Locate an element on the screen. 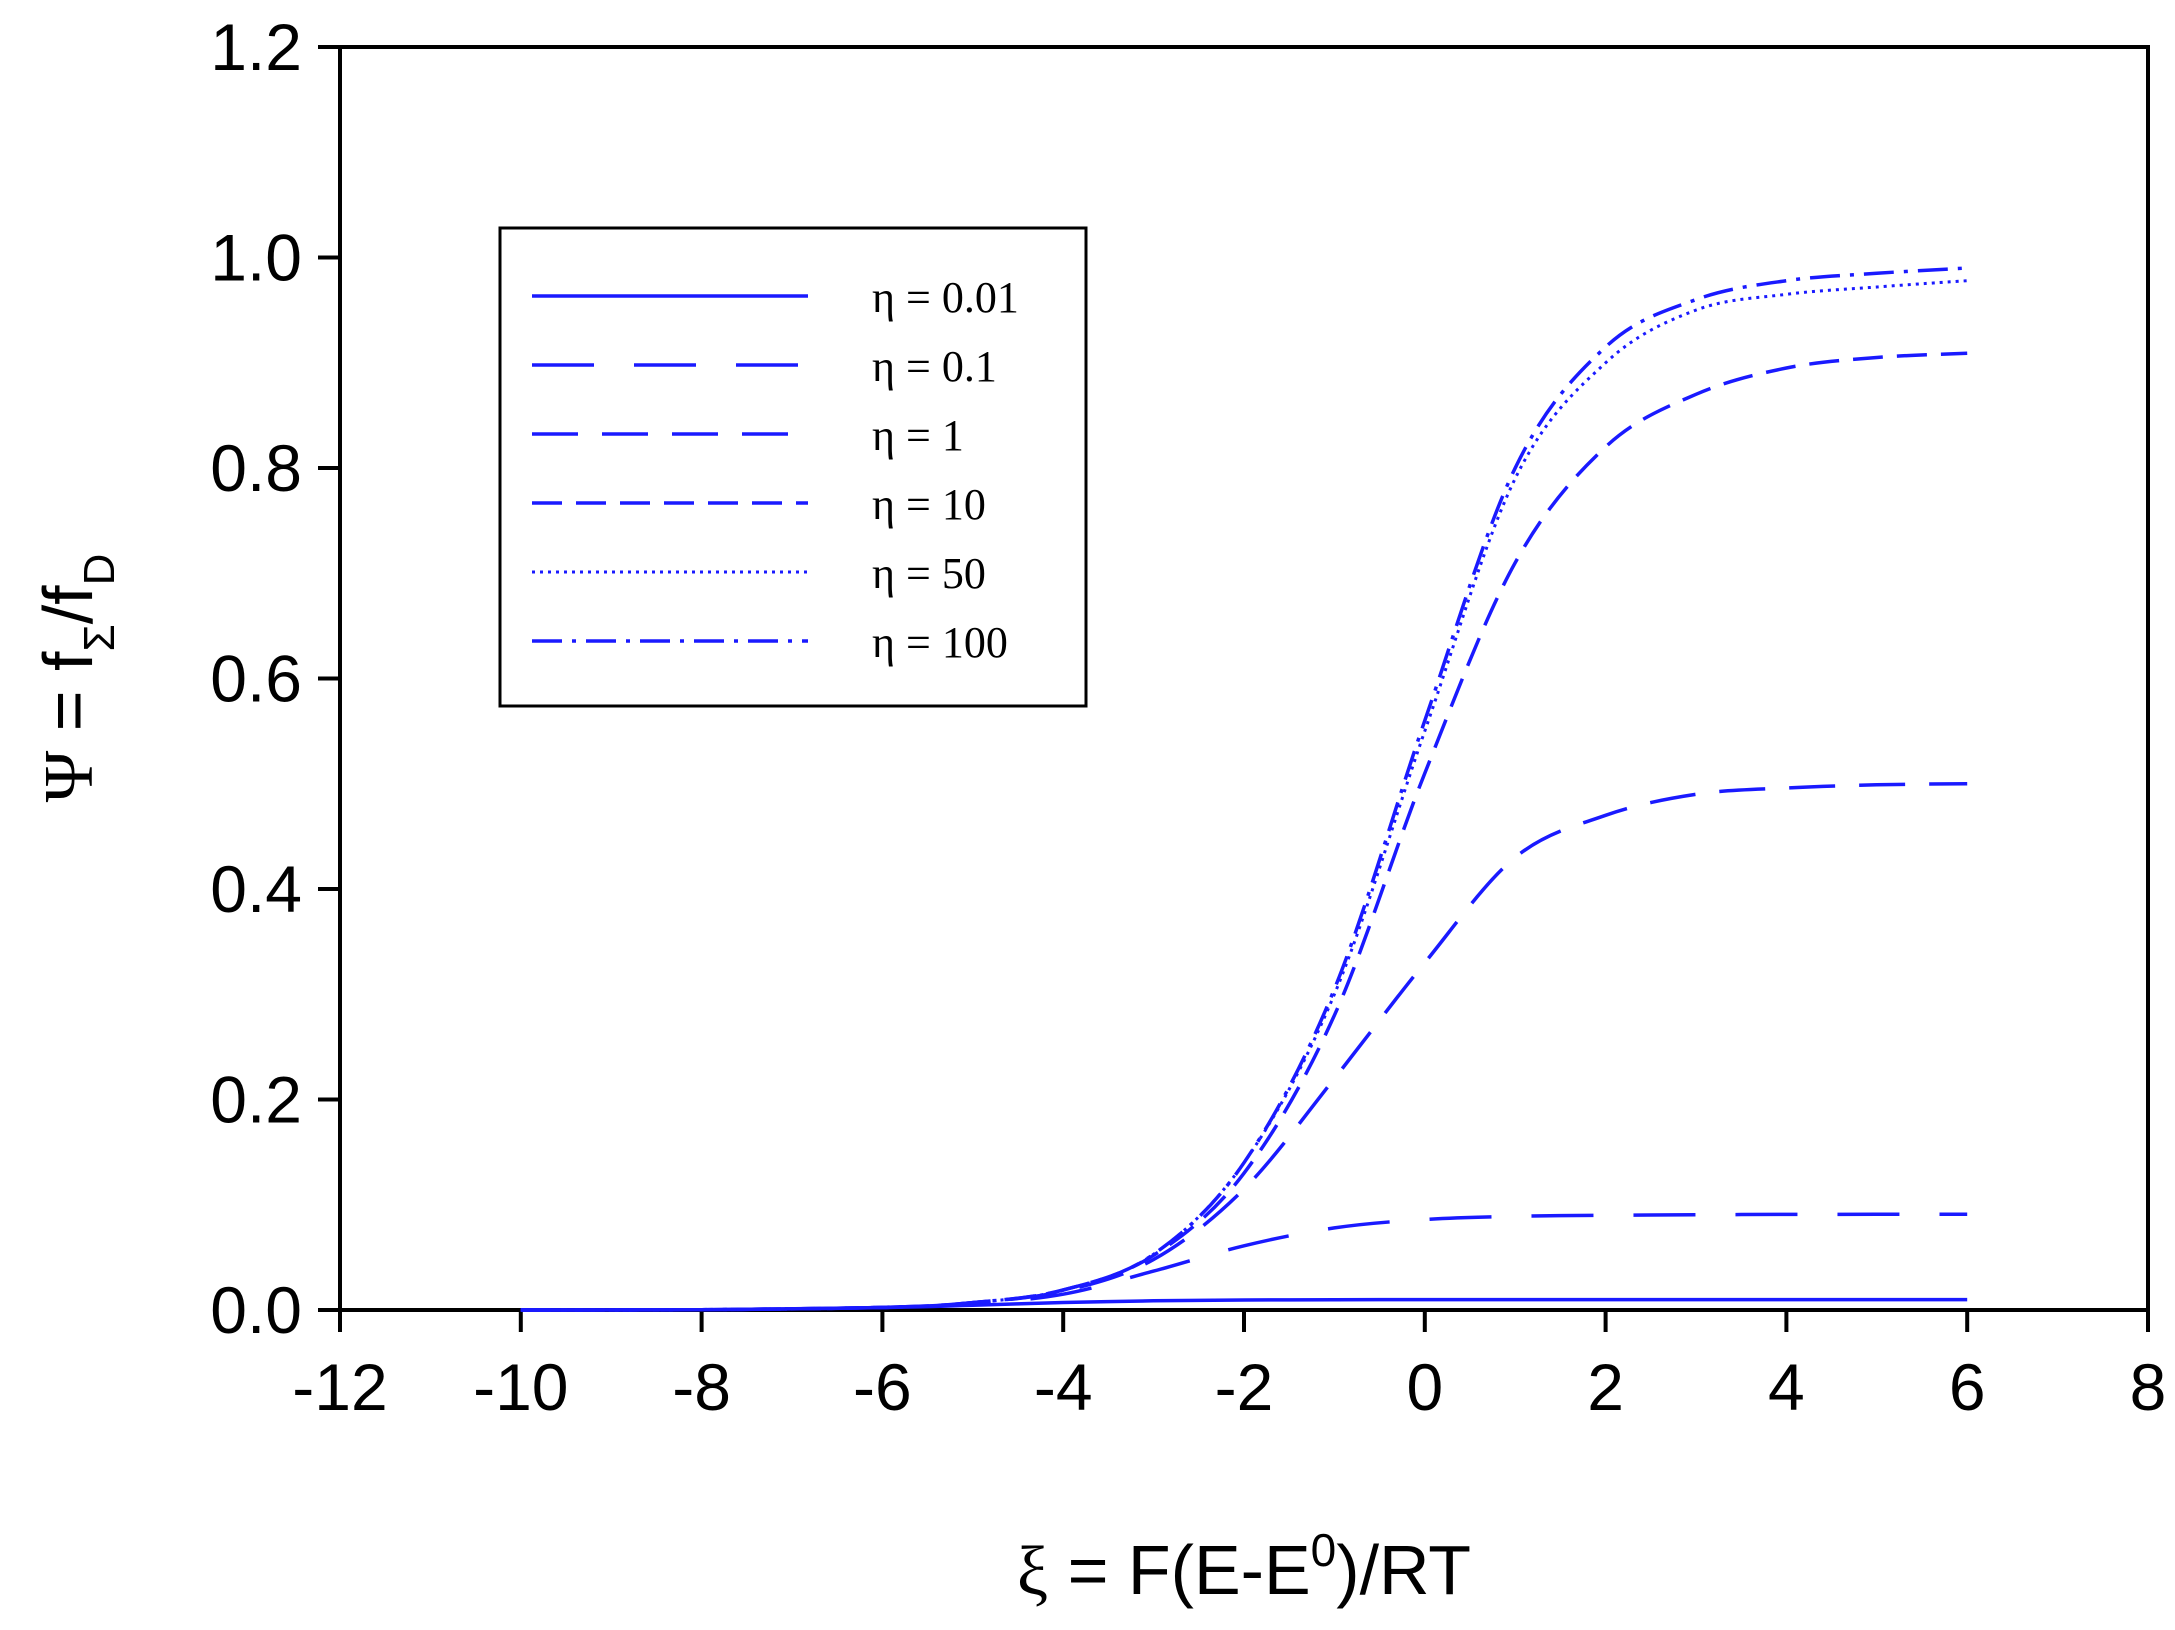  legend-box is located at coordinates (793, 467).